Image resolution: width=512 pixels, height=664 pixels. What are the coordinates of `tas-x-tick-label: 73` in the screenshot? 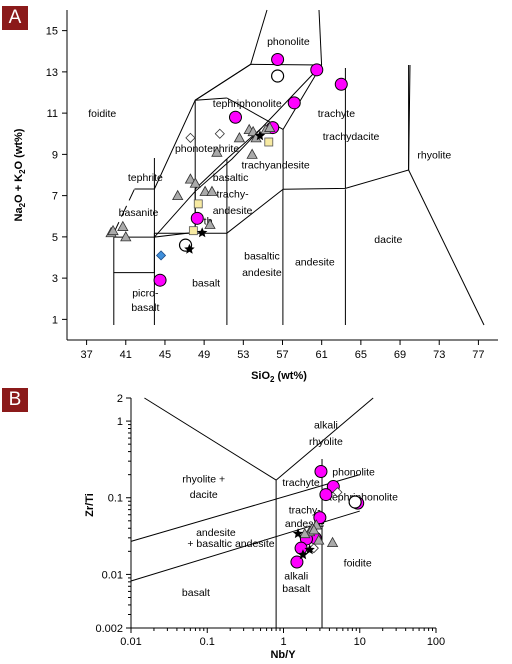 It's located at (439, 355).